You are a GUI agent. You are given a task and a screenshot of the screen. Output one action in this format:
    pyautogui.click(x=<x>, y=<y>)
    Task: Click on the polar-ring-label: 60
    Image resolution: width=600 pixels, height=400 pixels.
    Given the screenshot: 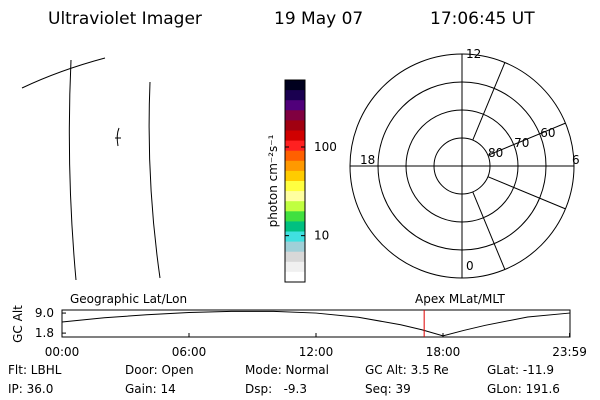 What is the action you would take?
    pyautogui.click(x=547, y=133)
    